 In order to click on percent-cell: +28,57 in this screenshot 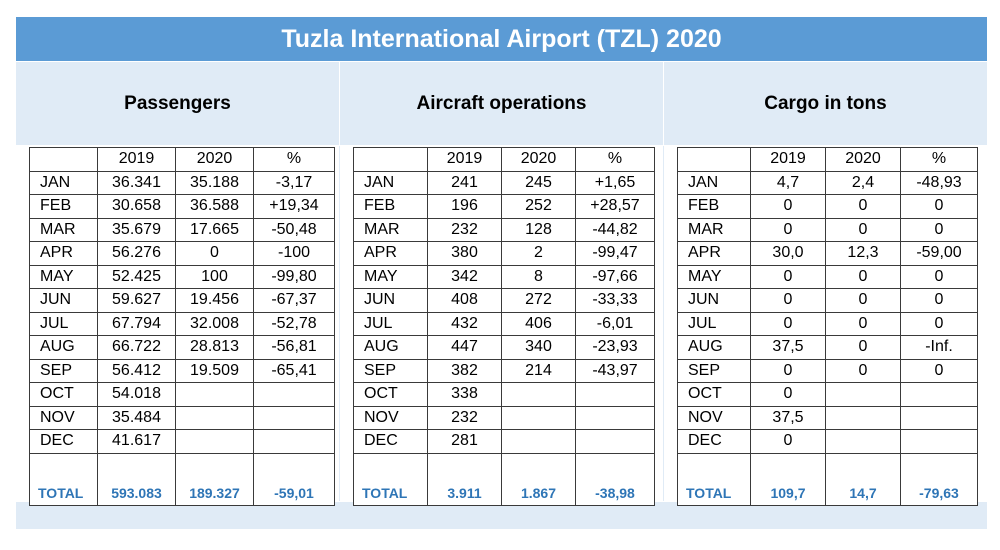, I will do `click(615, 206)`.